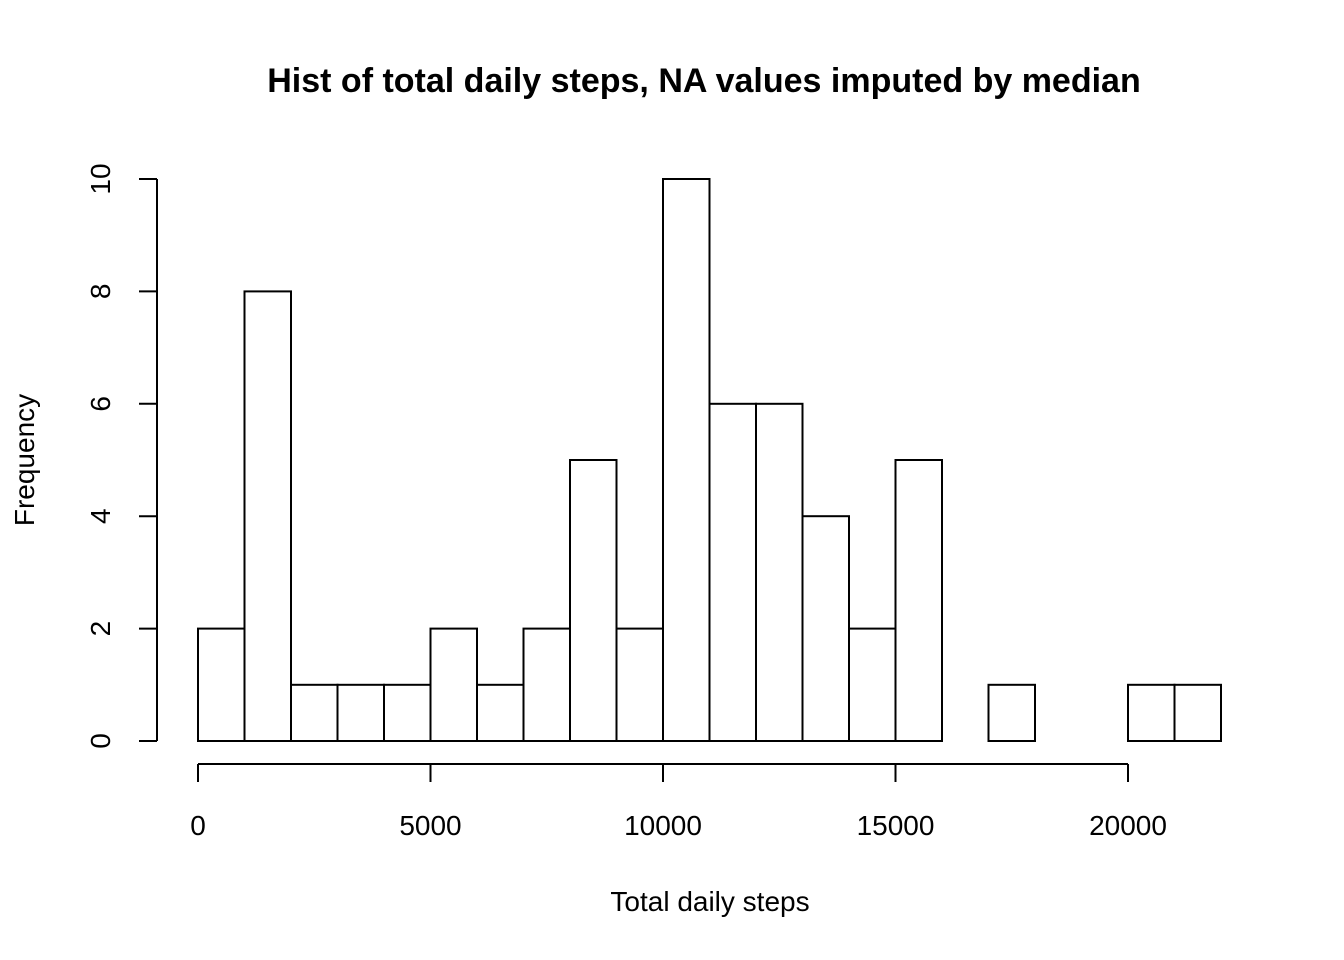 Image resolution: width=1344 pixels, height=960 pixels. I want to click on y-axis: 0 2 4 6 8 10, so click(121, 456).